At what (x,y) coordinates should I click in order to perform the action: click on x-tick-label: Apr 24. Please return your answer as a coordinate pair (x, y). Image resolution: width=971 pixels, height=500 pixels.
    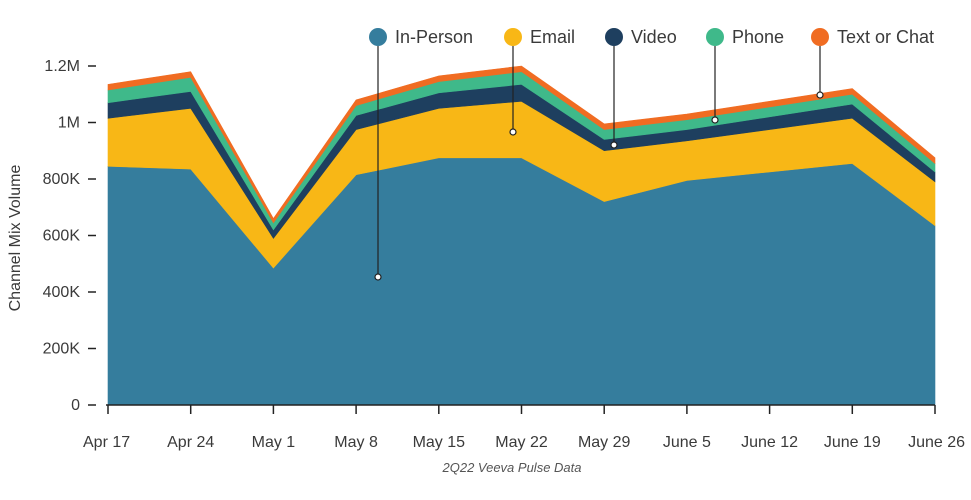
    Looking at the image, I should click on (190, 442).